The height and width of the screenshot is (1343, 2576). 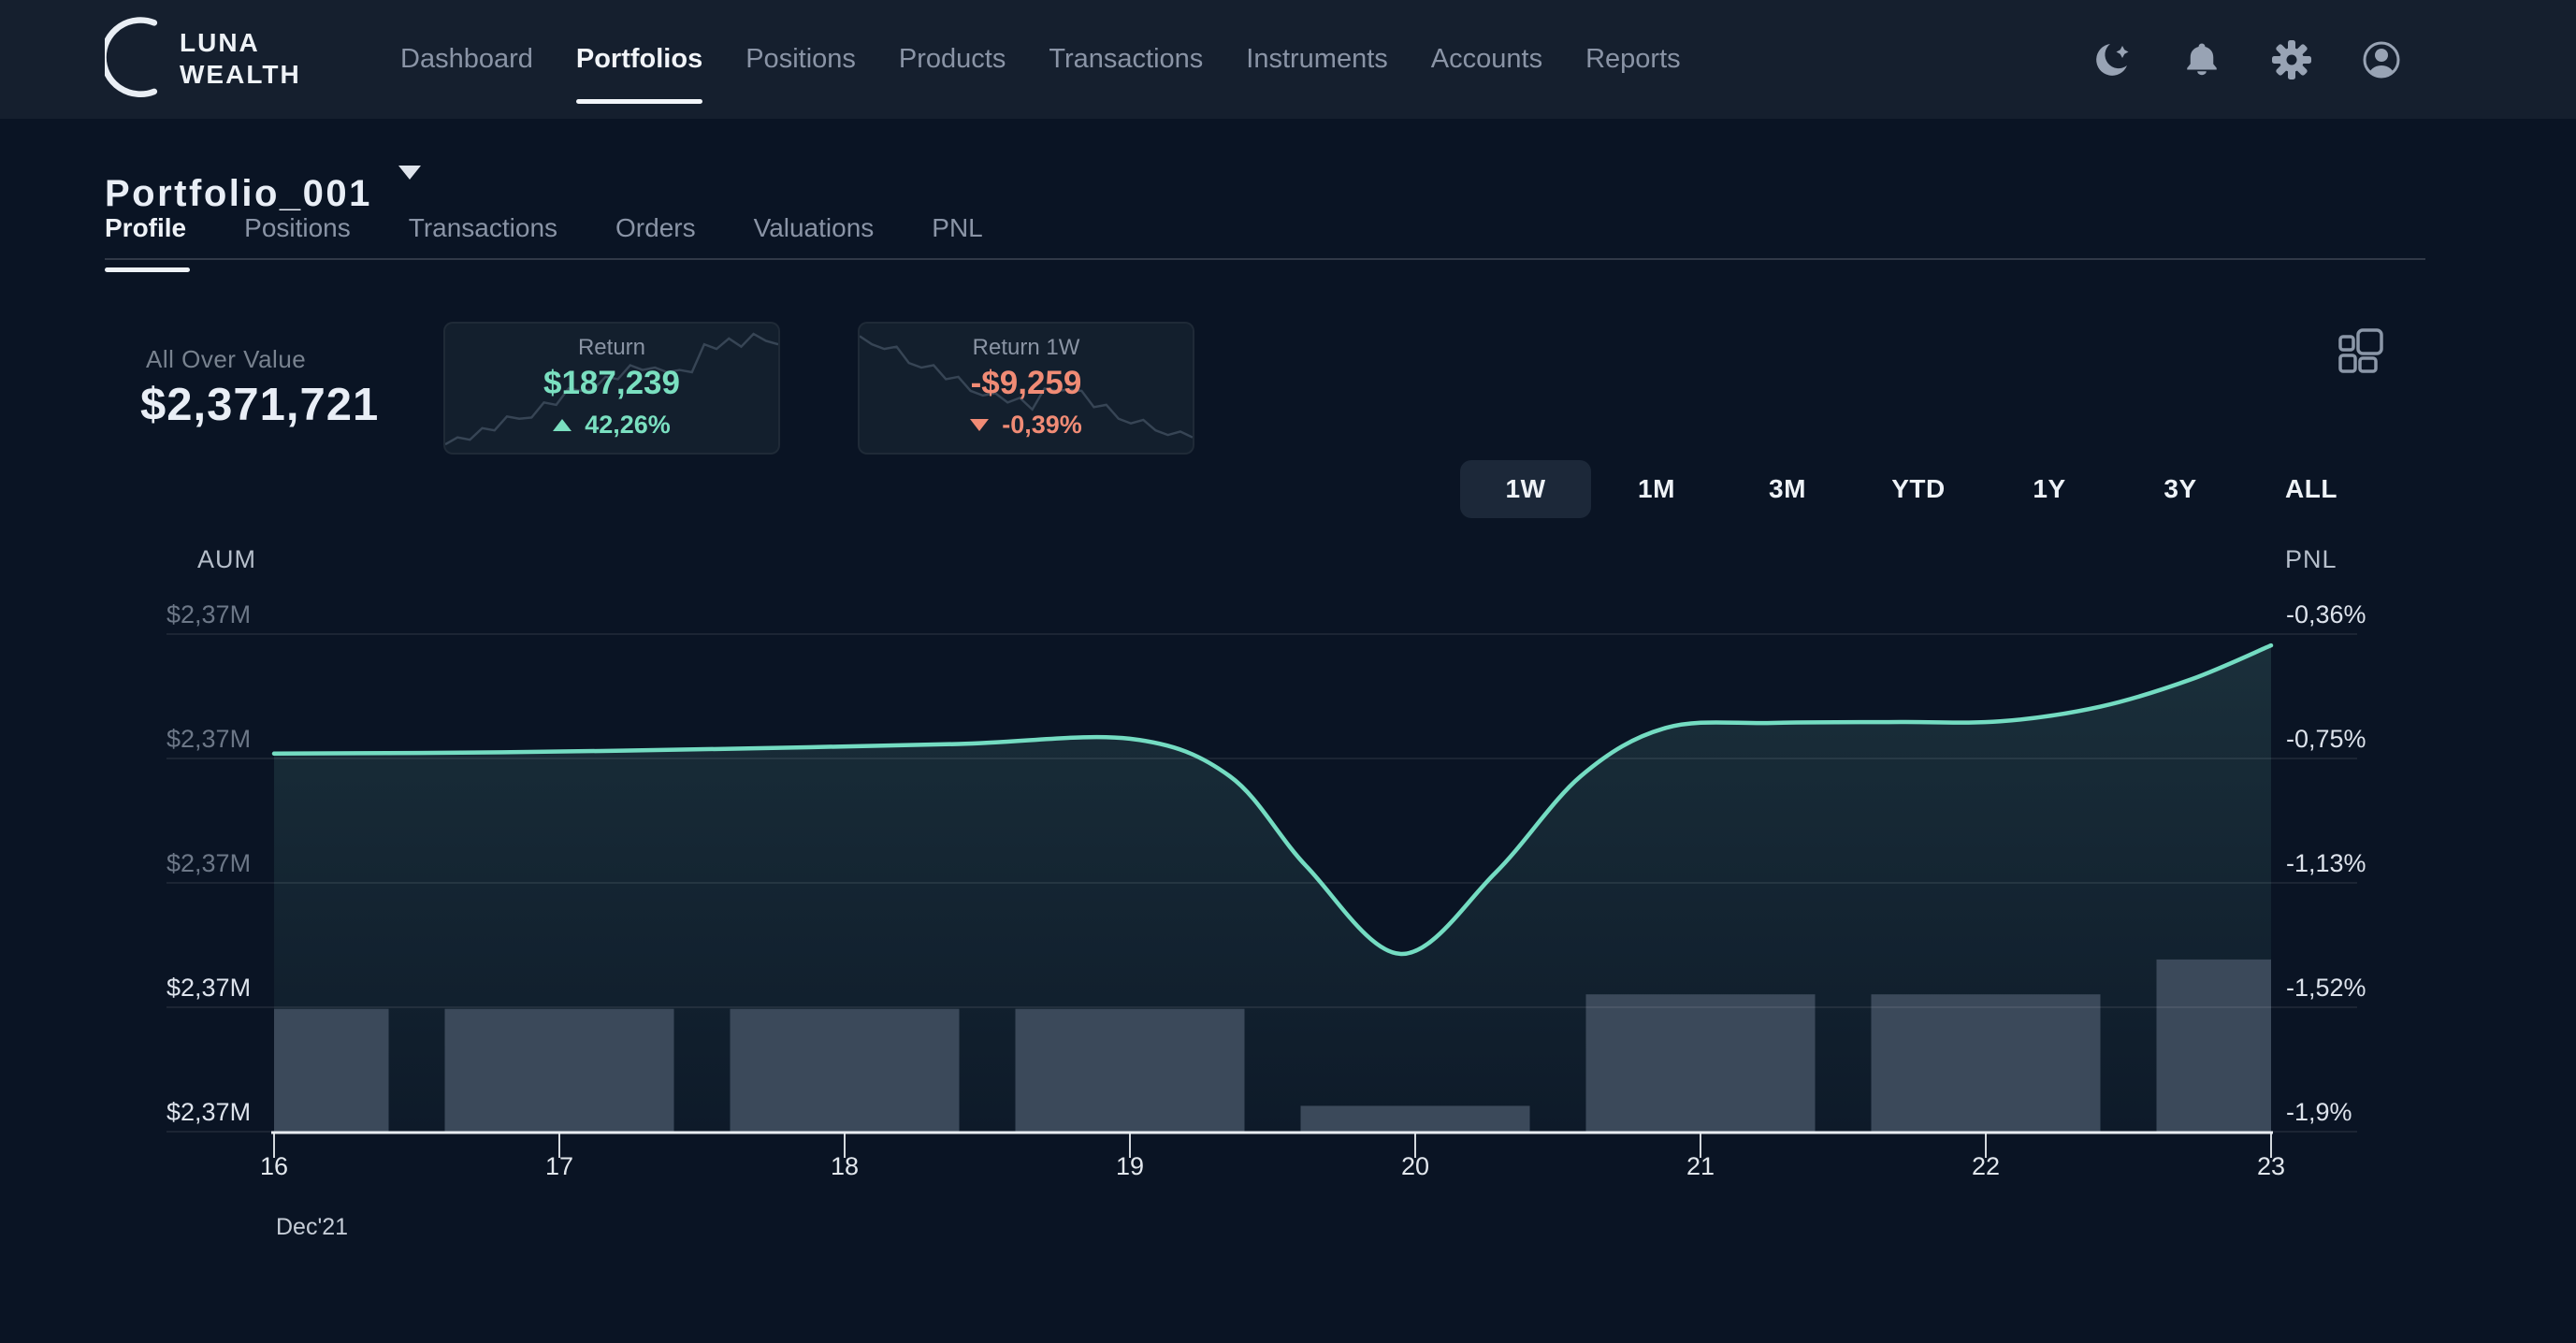 I want to click on time-range-selector: 1W 1M 3M YTD 1Y 3Y ALL, so click(x=1918, y=489).